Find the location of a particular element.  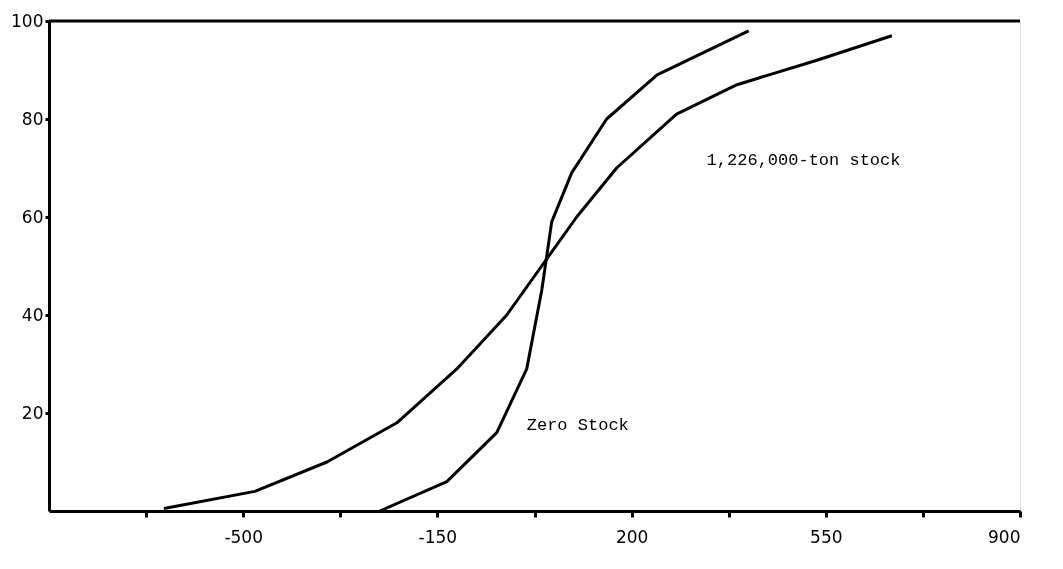

y-tick-label: 40 is located at coordinates (32, 314).